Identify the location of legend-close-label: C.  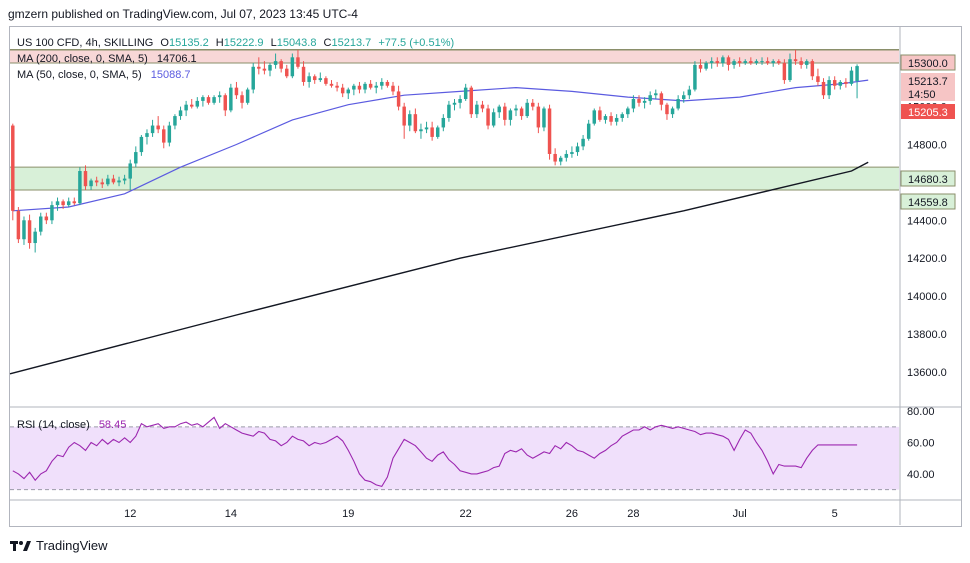
(328, 43).